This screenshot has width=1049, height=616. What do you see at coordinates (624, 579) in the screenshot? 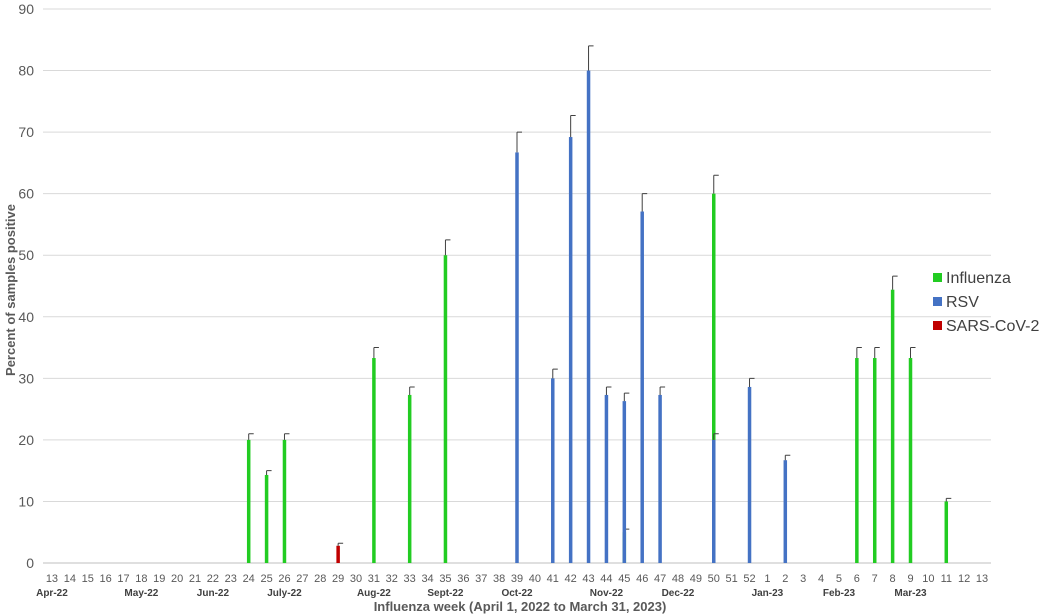
I see `x-tick-label: 45` at bounding box center [624, 579].